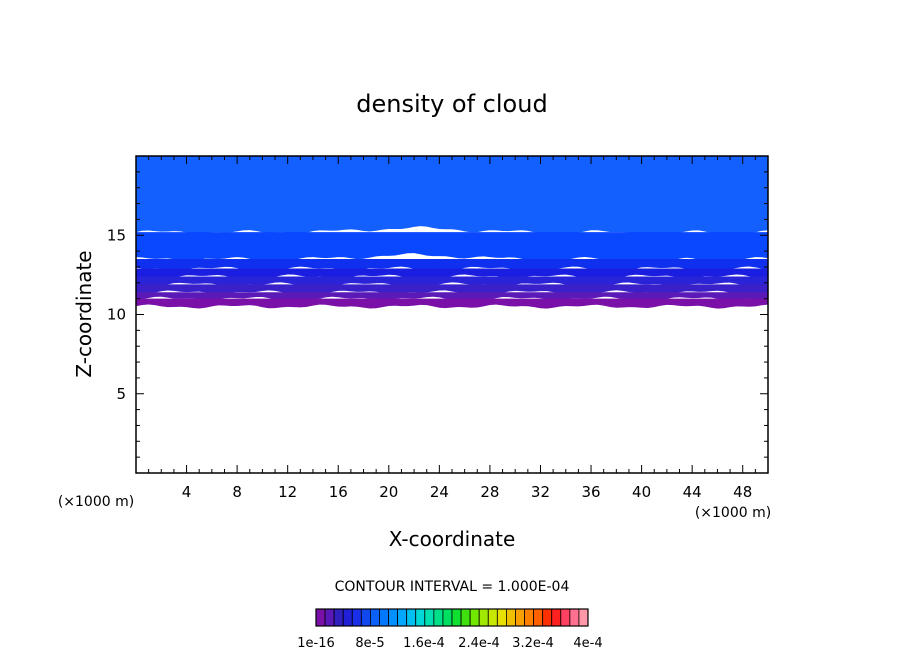  Describe the element at coordinates (742, 492) in the screenshot. I see `x-tick-label: 48` at that location.